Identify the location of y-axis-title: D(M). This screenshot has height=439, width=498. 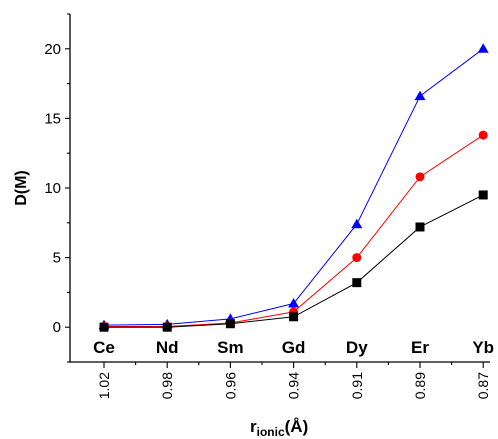
(21, 188).